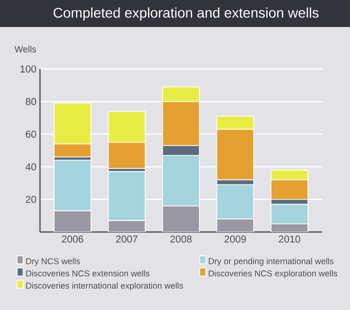  What do you see at coordinates (273, 274) in the screenshot?
I see `legend-label: Discoveries NCS exploration wells` at bounding box center [273, 274].